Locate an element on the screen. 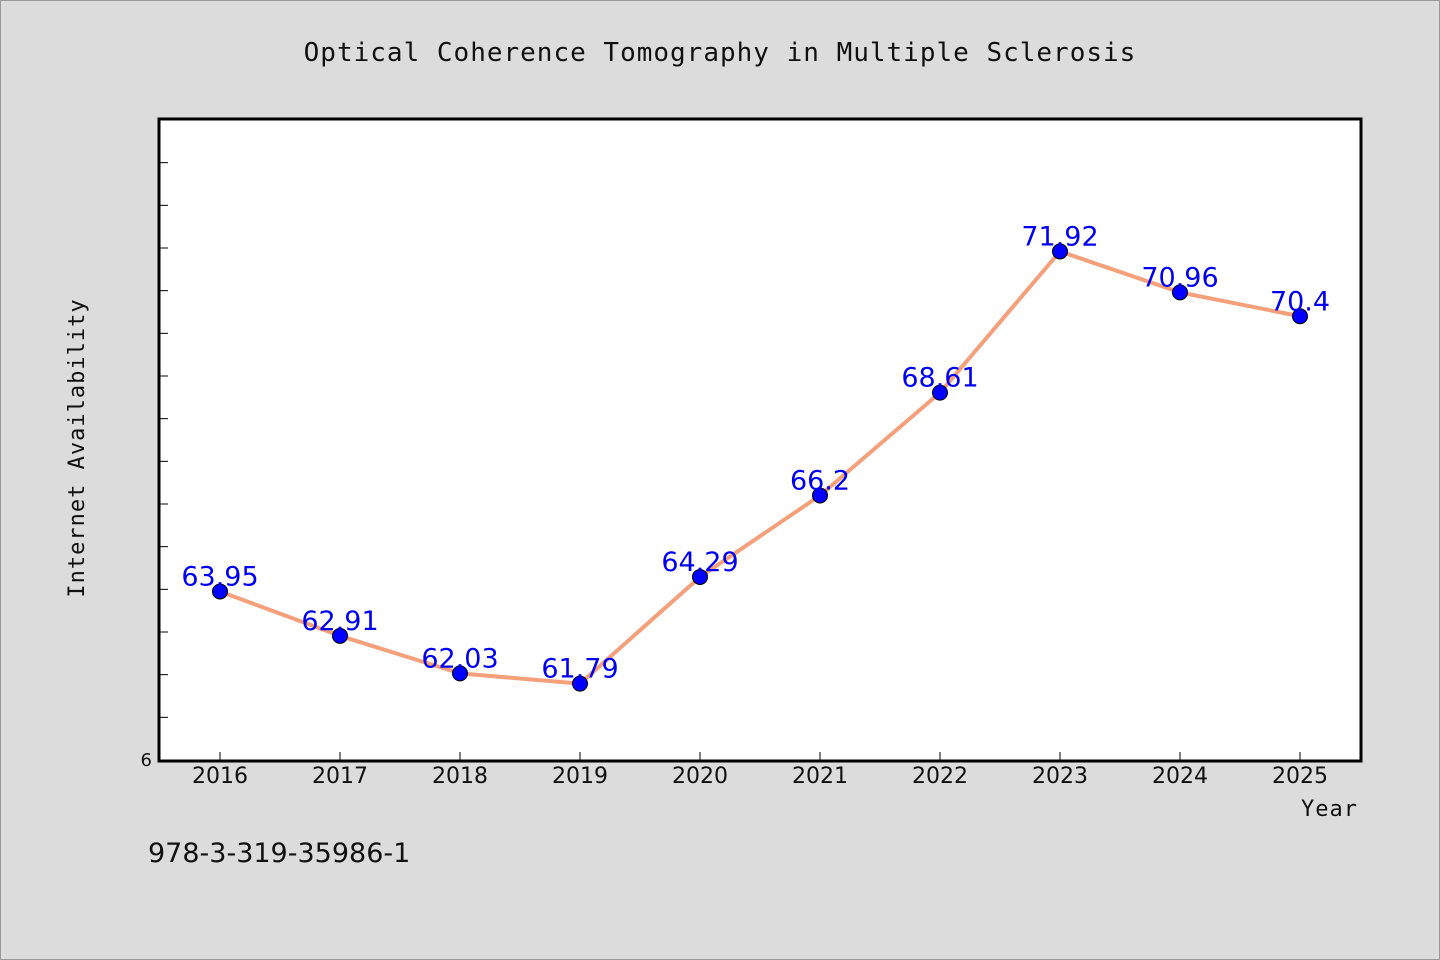 This screenshot has height=960, width=1440. x-tick-label: 2018 is located at coordinates (460, 776).